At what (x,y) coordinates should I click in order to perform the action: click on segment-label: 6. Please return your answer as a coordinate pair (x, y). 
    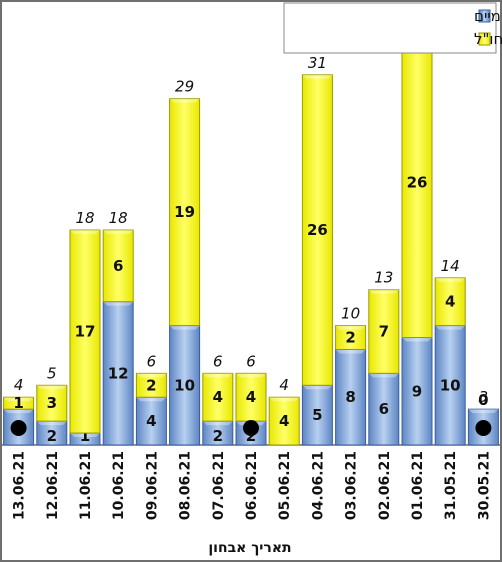
    Looking at the image, I should click on (118, 266).